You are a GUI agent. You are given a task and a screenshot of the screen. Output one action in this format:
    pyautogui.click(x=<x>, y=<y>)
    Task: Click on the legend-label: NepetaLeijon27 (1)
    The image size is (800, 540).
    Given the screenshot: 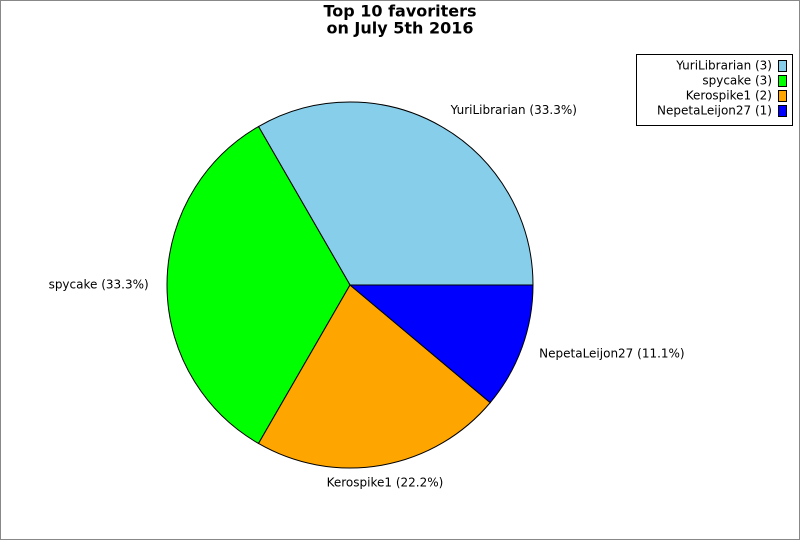 What is the action you would take?
    pyautogui.click(x=714, y=111)
    